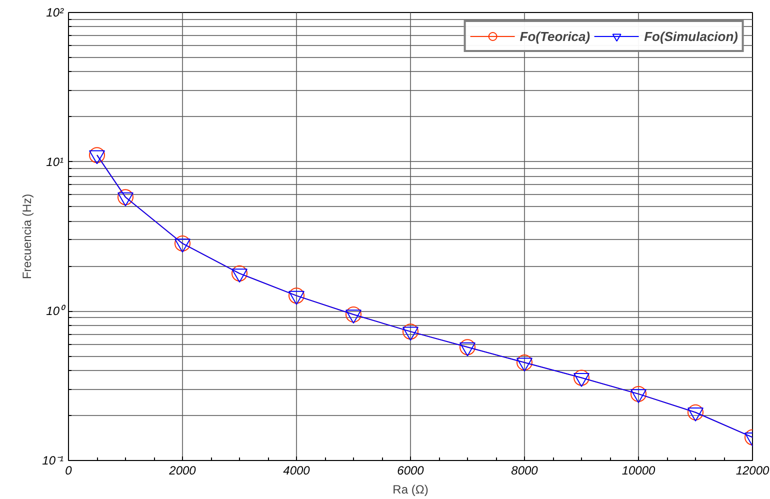 The height and width of the screenshot is (499, 770). What do you see at coordinates (753, 471) in the screenshot?
I see `x-tick-label: 12000` at bounding box center [753, 471].